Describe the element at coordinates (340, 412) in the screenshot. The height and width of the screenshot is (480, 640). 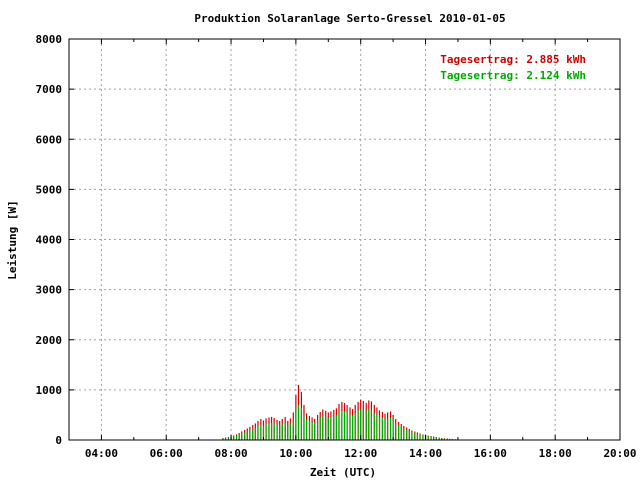
I see `bars` at that location.